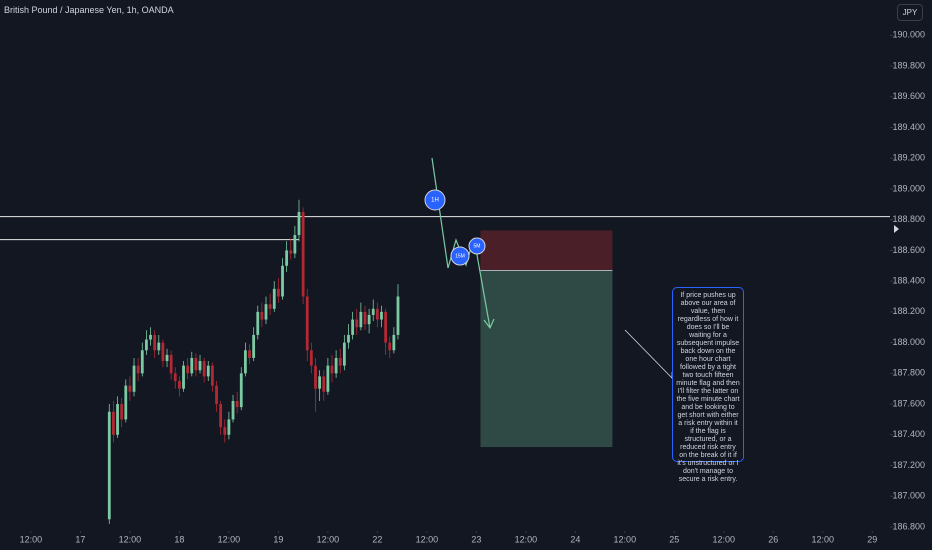 This screenshot has height=550, width=932. Describe the element at coordinates (908, 373) in the screenshot. I see `y-tick-label: 187.800` at that location.